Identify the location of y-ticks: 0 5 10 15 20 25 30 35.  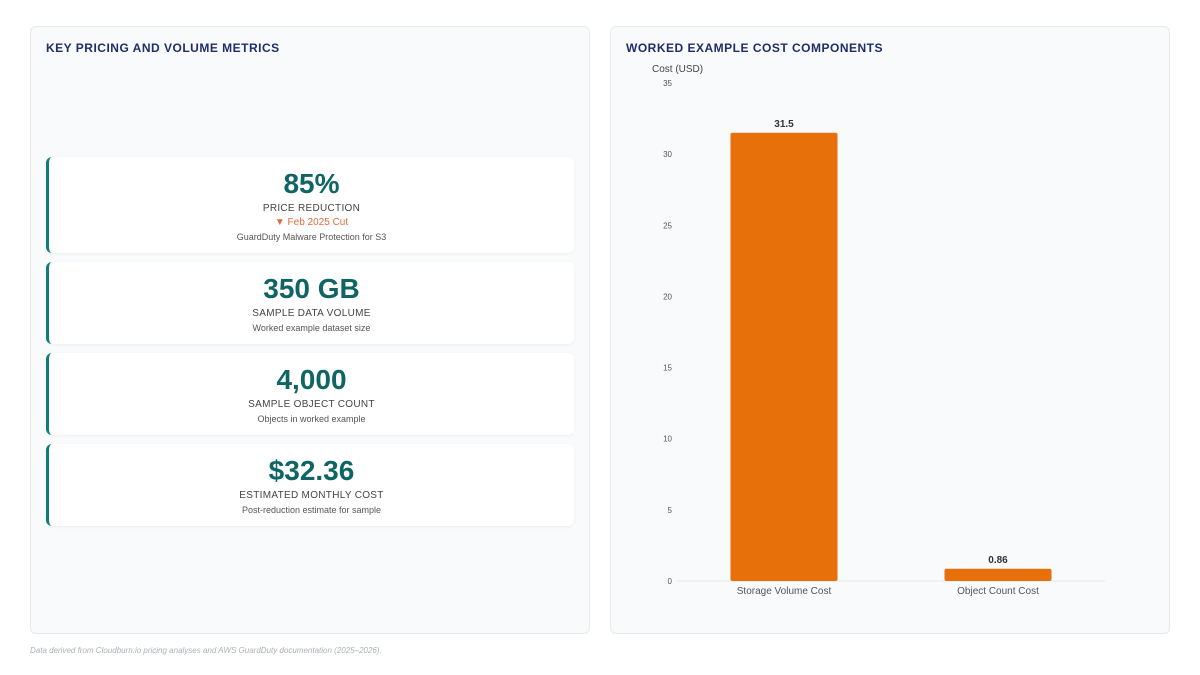
(667, 332).